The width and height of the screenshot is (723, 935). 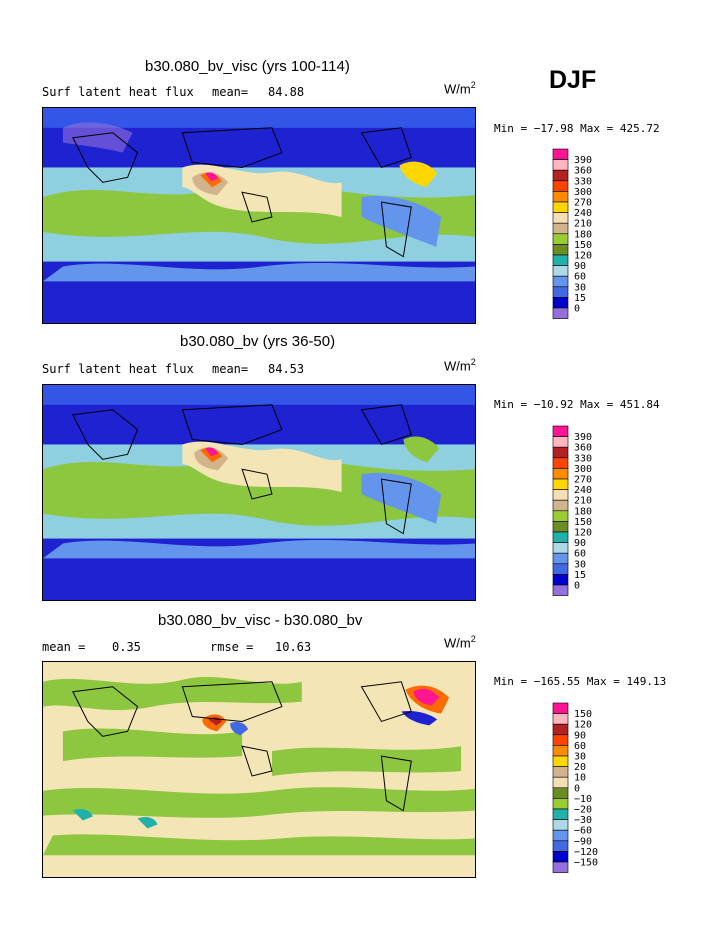 I want to click on panel-1-map, so click(x=259, y=215).